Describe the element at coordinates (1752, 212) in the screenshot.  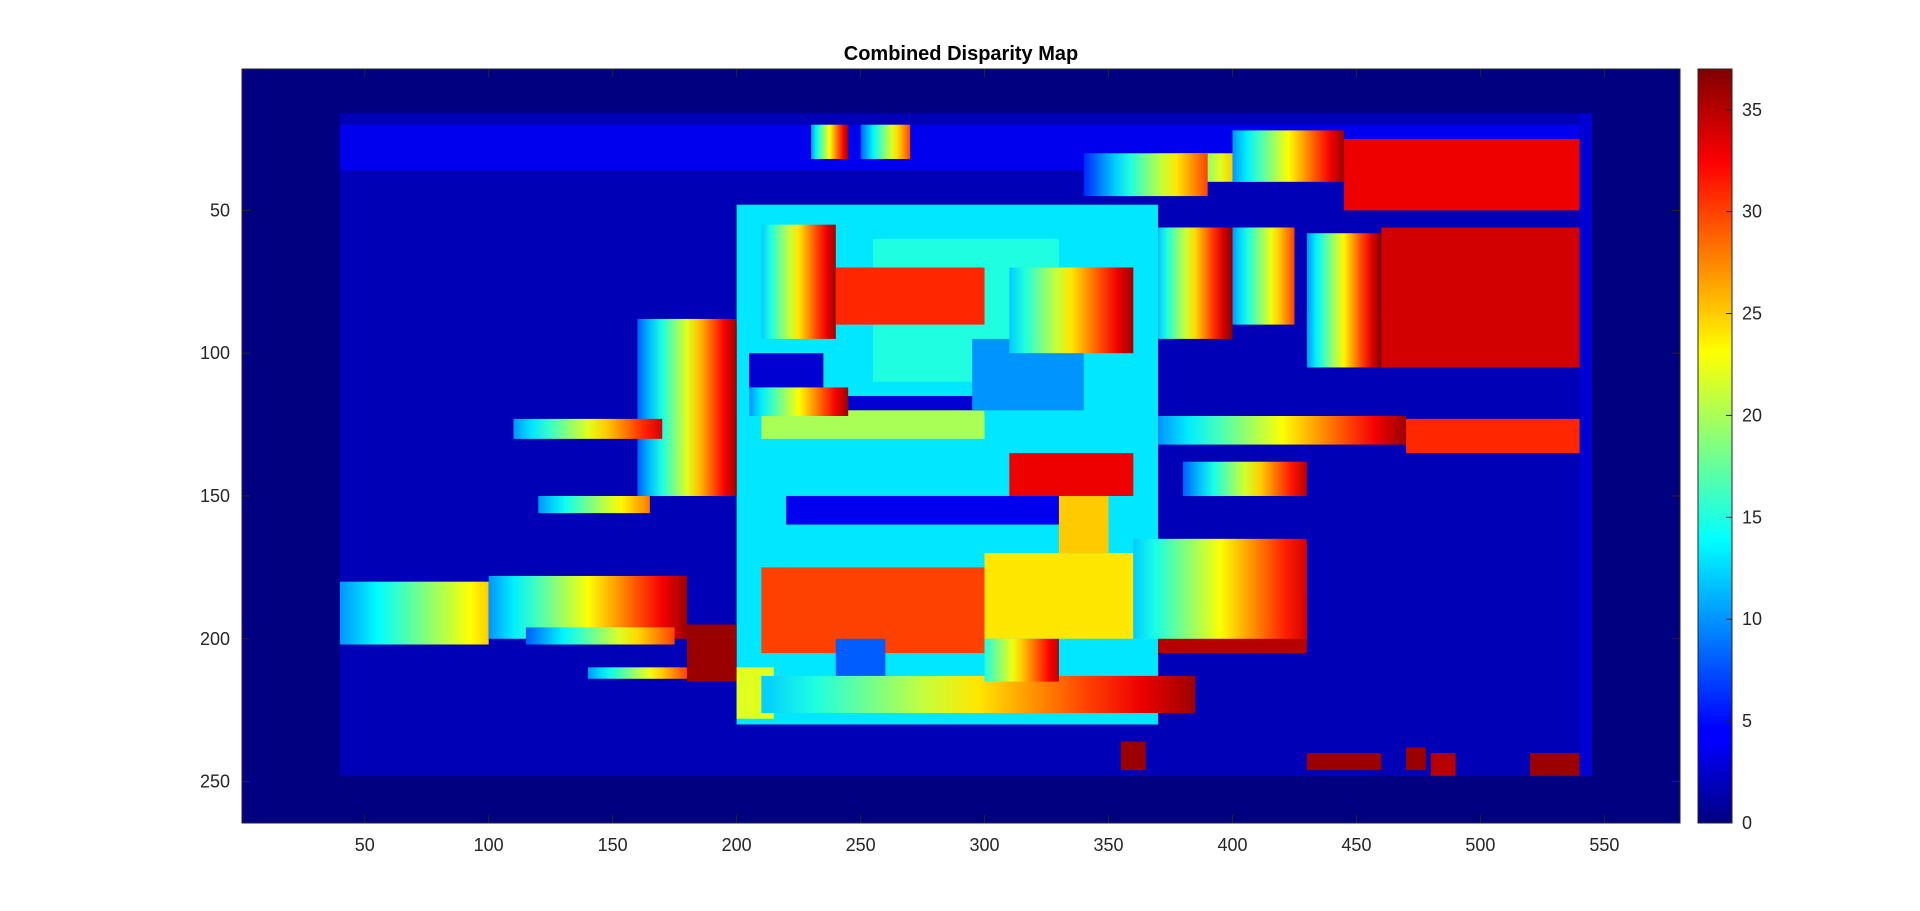
I see `colorbar-tick-label-30: 30` at that location.